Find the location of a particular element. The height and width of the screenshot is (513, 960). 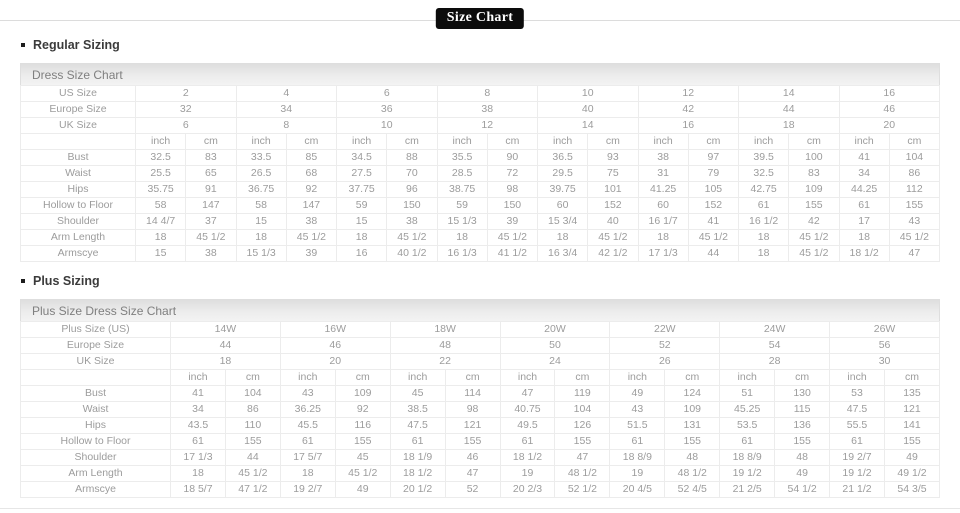

value-cell: 121 is located at coordinates (912, 409).